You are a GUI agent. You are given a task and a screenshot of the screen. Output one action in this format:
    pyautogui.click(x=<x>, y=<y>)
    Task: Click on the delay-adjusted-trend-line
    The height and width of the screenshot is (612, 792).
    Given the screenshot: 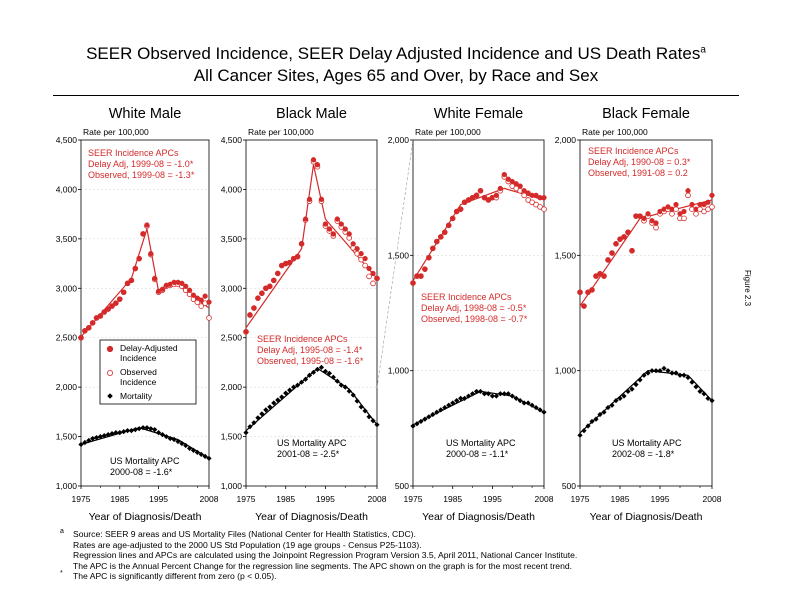 What is the action you would take?
    pyautogui.click(x=145, y=283)
    